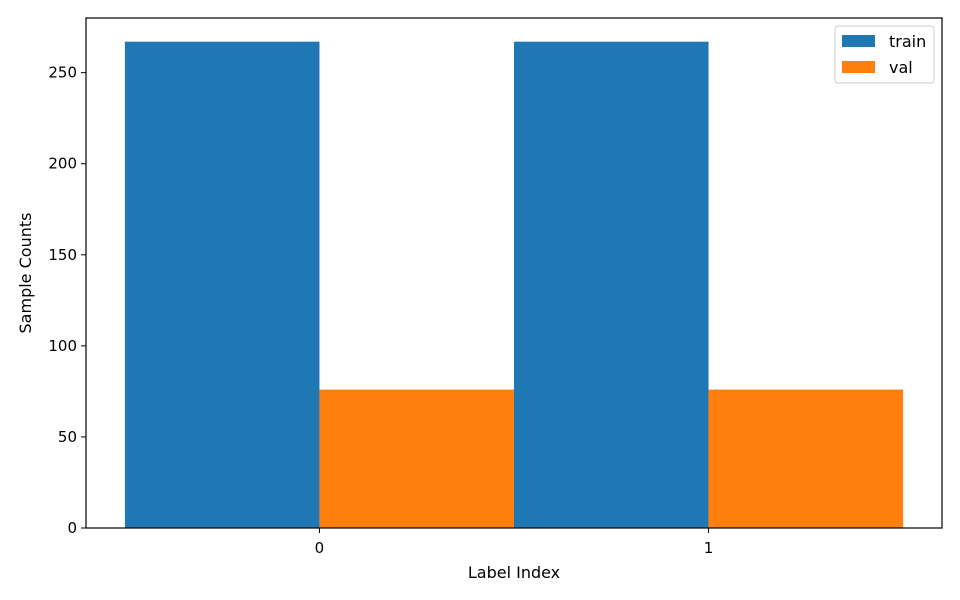  Describe the element at coordinates (62, 346) in the screenshot. I see `y-tick-label-100: 100` at that location.